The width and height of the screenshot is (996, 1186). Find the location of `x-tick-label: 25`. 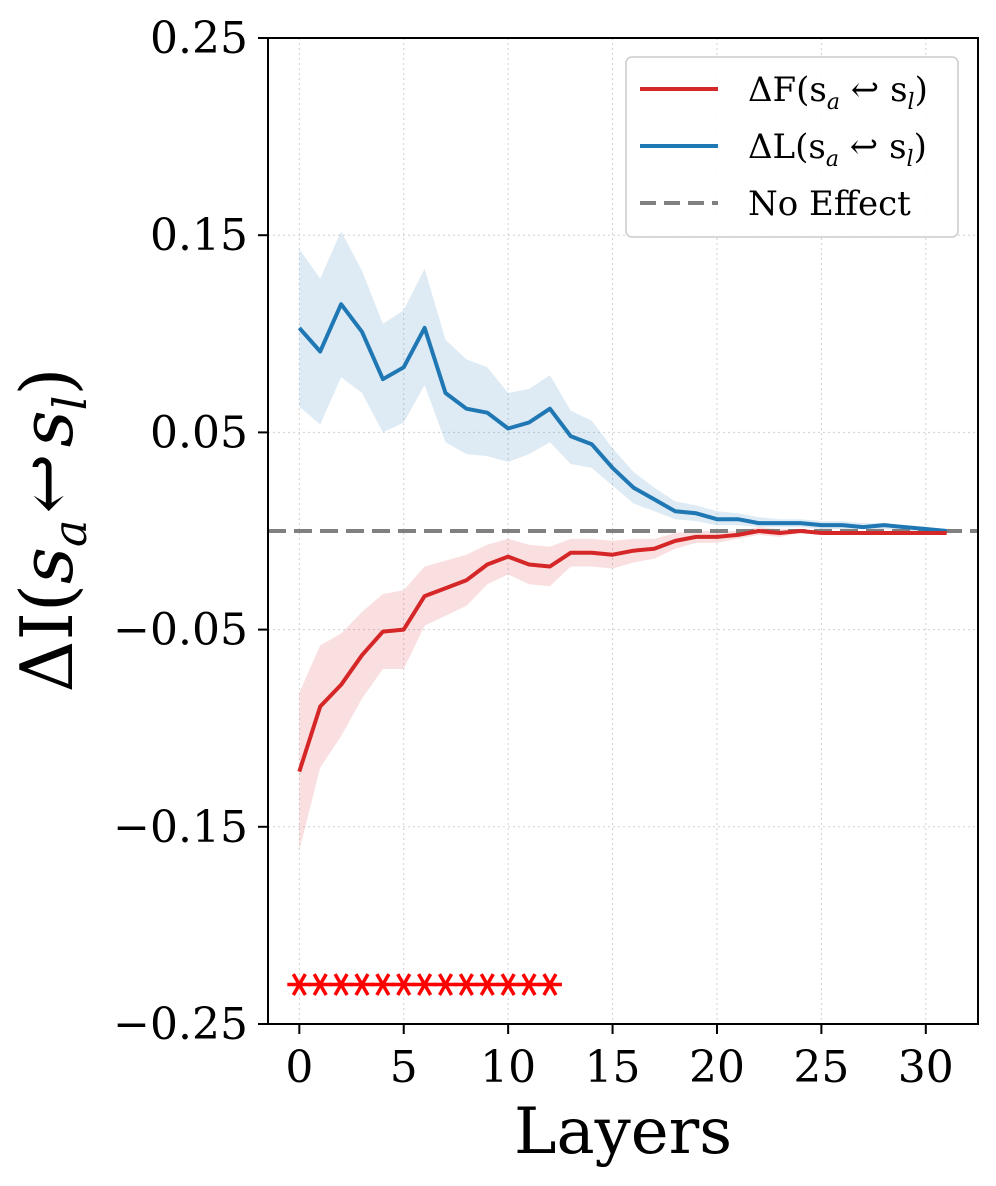

x-tick-label: 25 is located at coordinates (821, 1067).